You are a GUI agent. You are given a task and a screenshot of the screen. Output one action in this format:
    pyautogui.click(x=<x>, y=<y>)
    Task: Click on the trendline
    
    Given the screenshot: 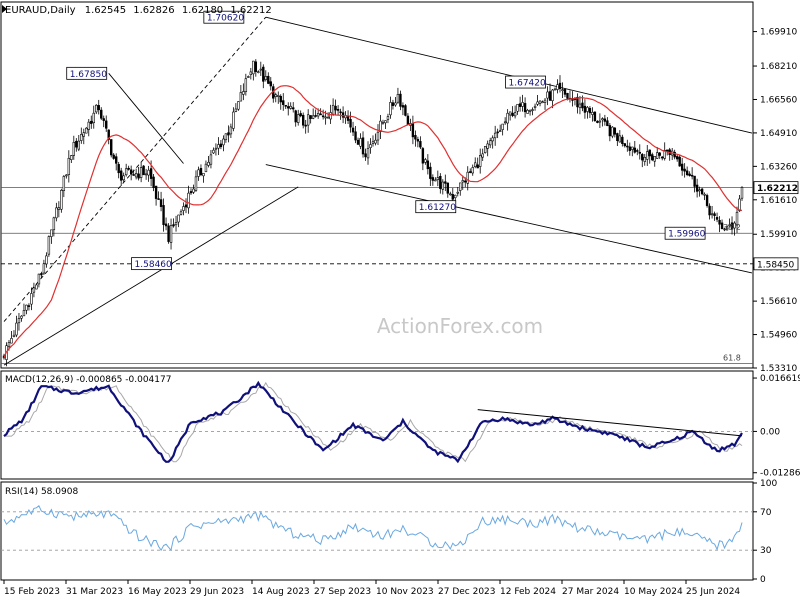 What is the action you would take?
    pyautogui.click(x=151, y=276)
    